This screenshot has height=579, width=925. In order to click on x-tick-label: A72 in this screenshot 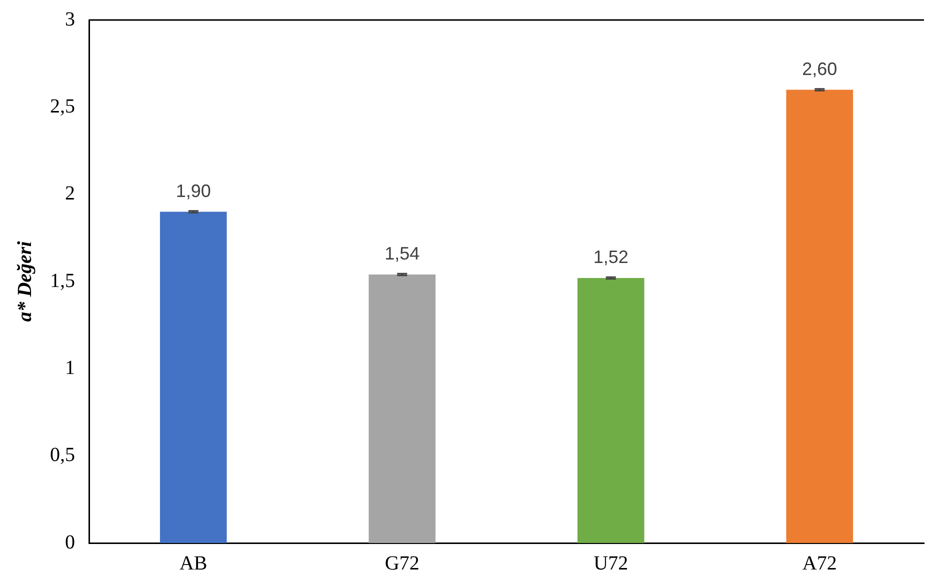, I will do `click(819, 563)`.